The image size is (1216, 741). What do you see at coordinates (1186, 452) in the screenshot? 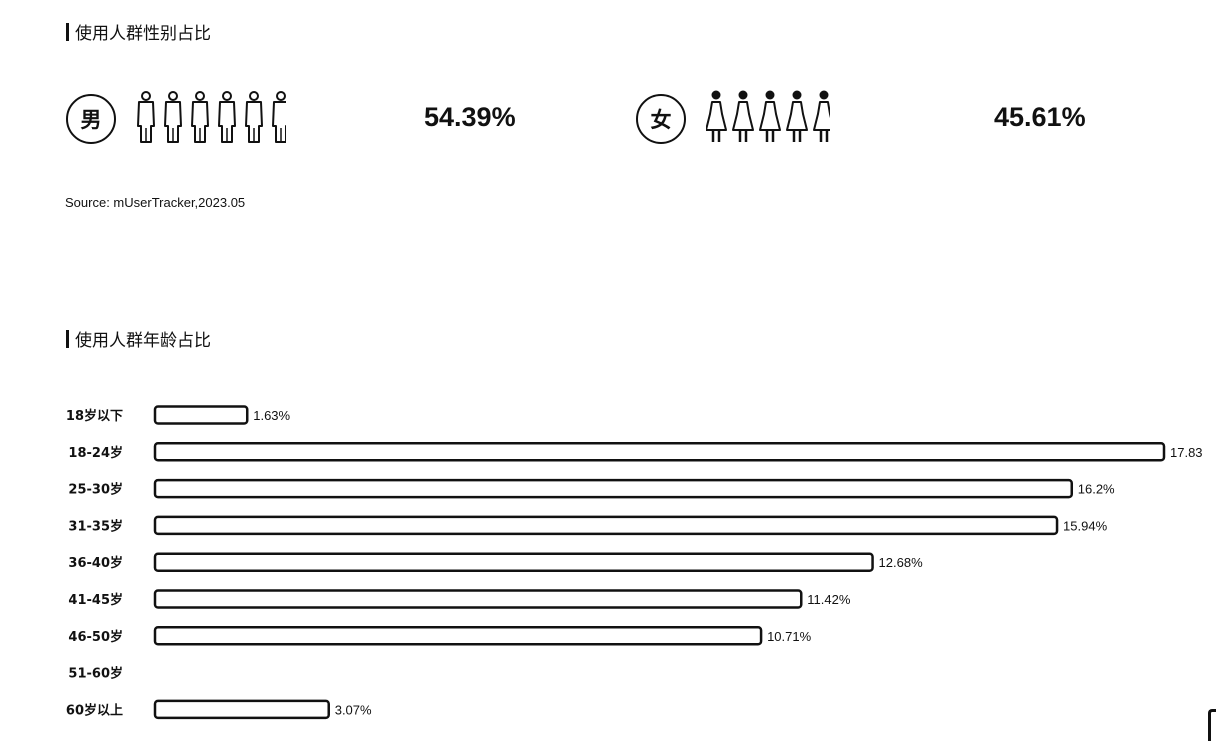
I see `age-value-label: 17.83` at bounding box center [1186, 452].